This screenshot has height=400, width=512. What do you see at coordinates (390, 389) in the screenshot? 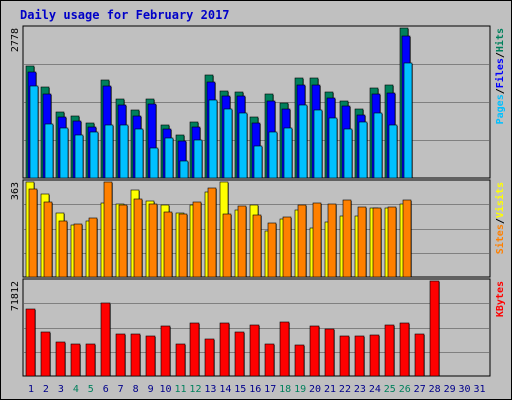
I see `day-label-25: 25` at bounding box center [390, 389].